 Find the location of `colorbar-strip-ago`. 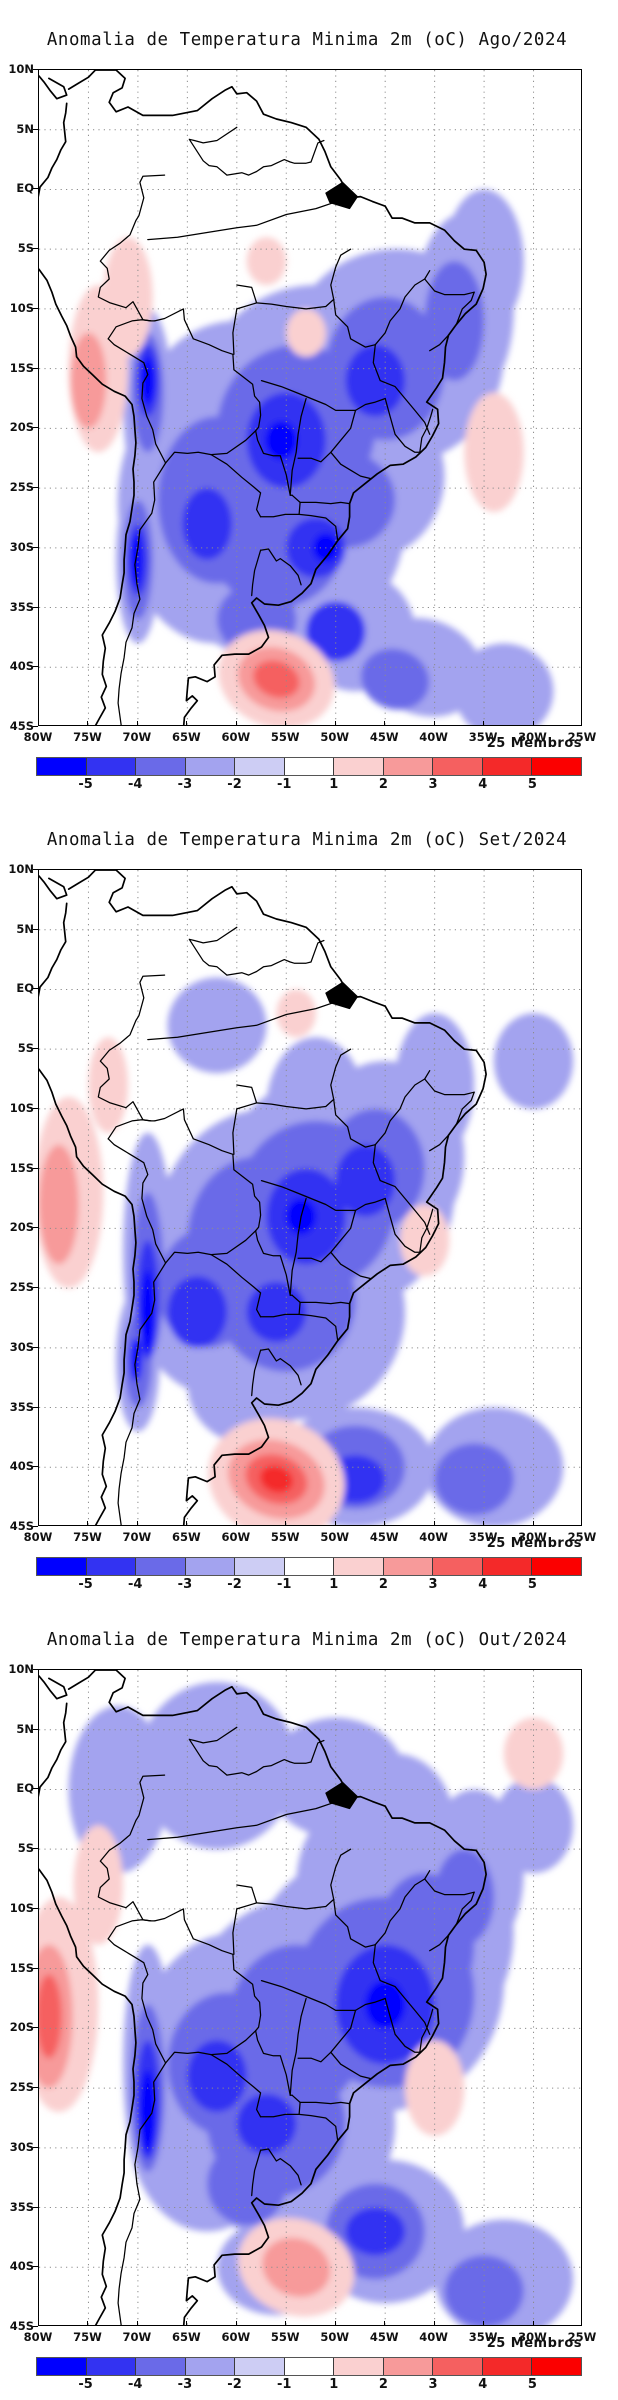

colorbar-strip-ago is located at coordinates (309, 766).